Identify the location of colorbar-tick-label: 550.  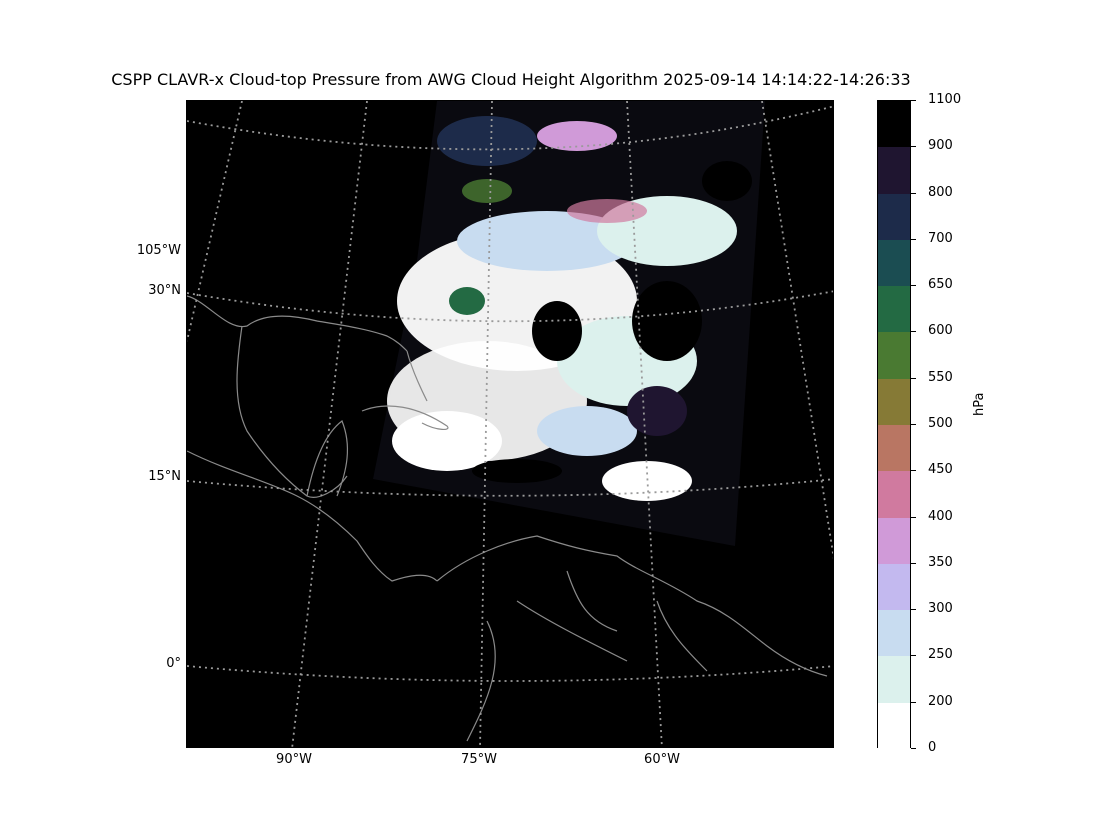
(940, 377).